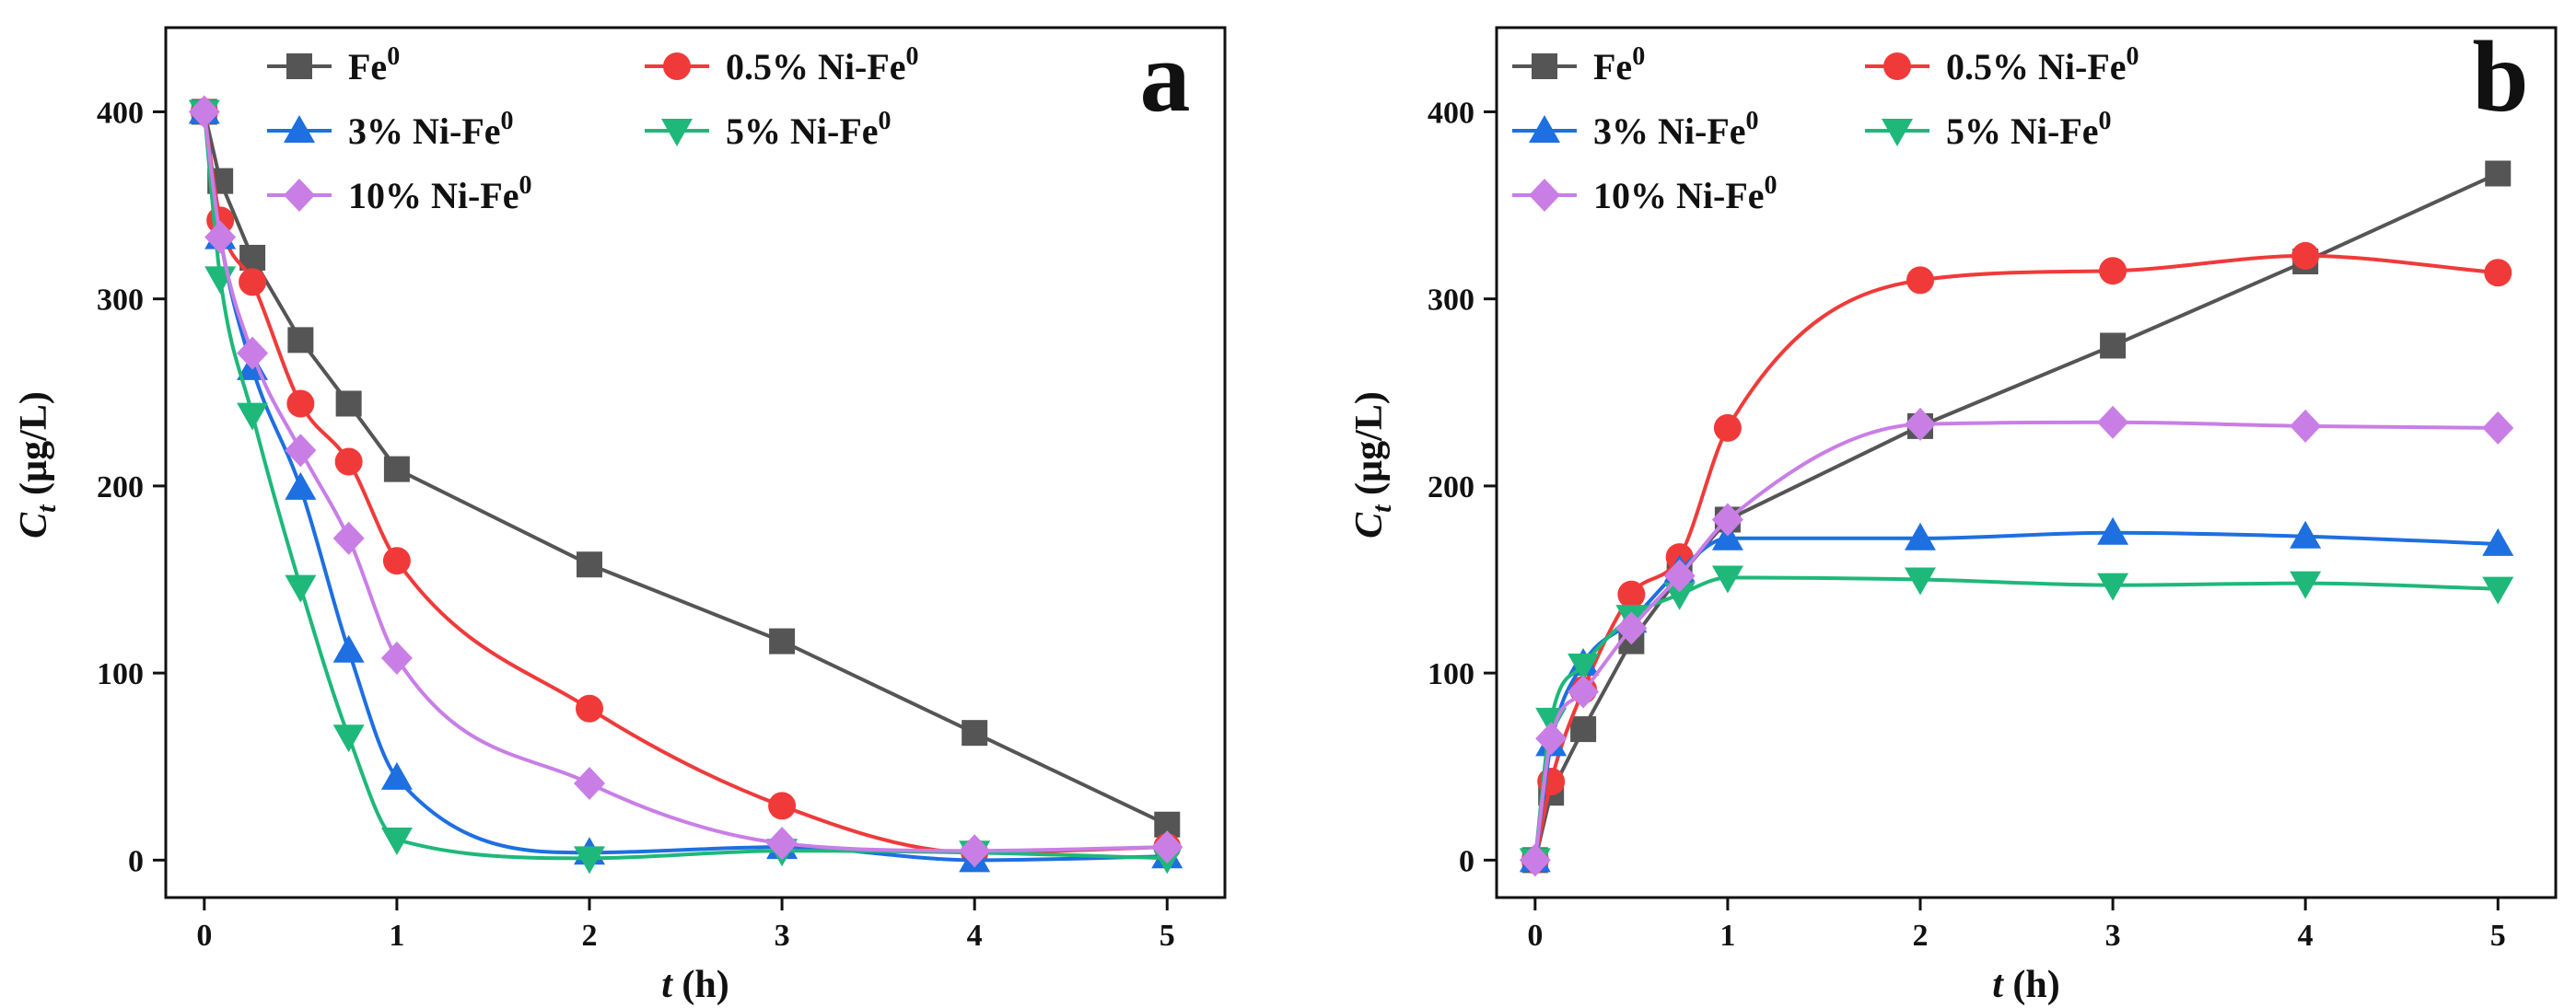  What do you see at coordinates (1451, 301) in the screenshot?
I see `y-tick-label: 300` at bounding box center [1451, 301].